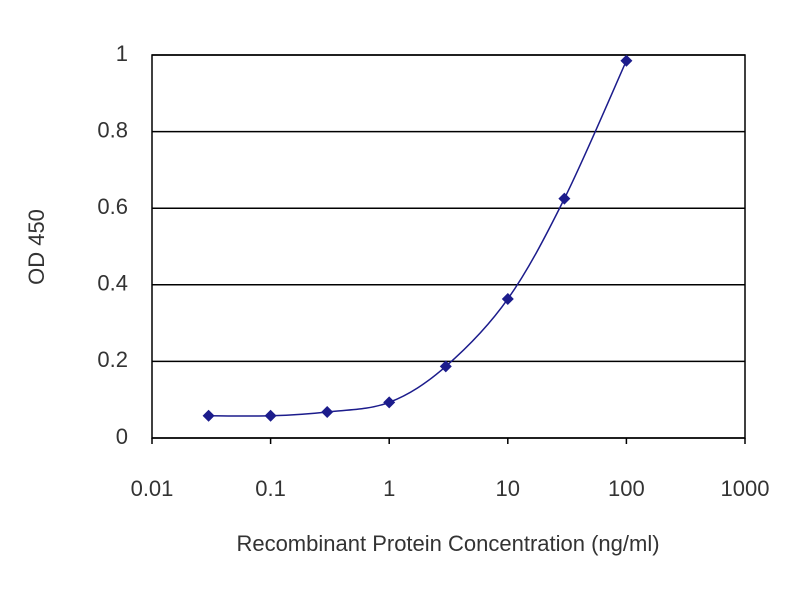  I want to click on x-tick-label: 0.1, so click(270, 488).